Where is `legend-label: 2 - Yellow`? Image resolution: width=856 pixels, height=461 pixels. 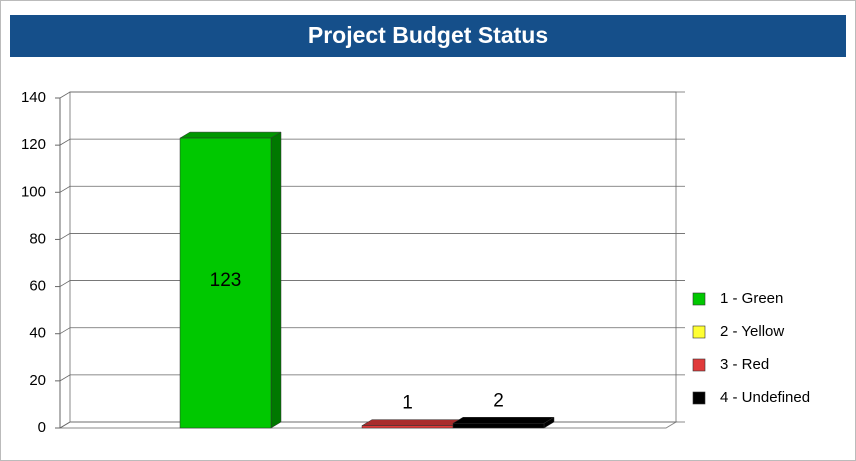
legend-label: 2 - Yellow is located at coordinates (752, 331).